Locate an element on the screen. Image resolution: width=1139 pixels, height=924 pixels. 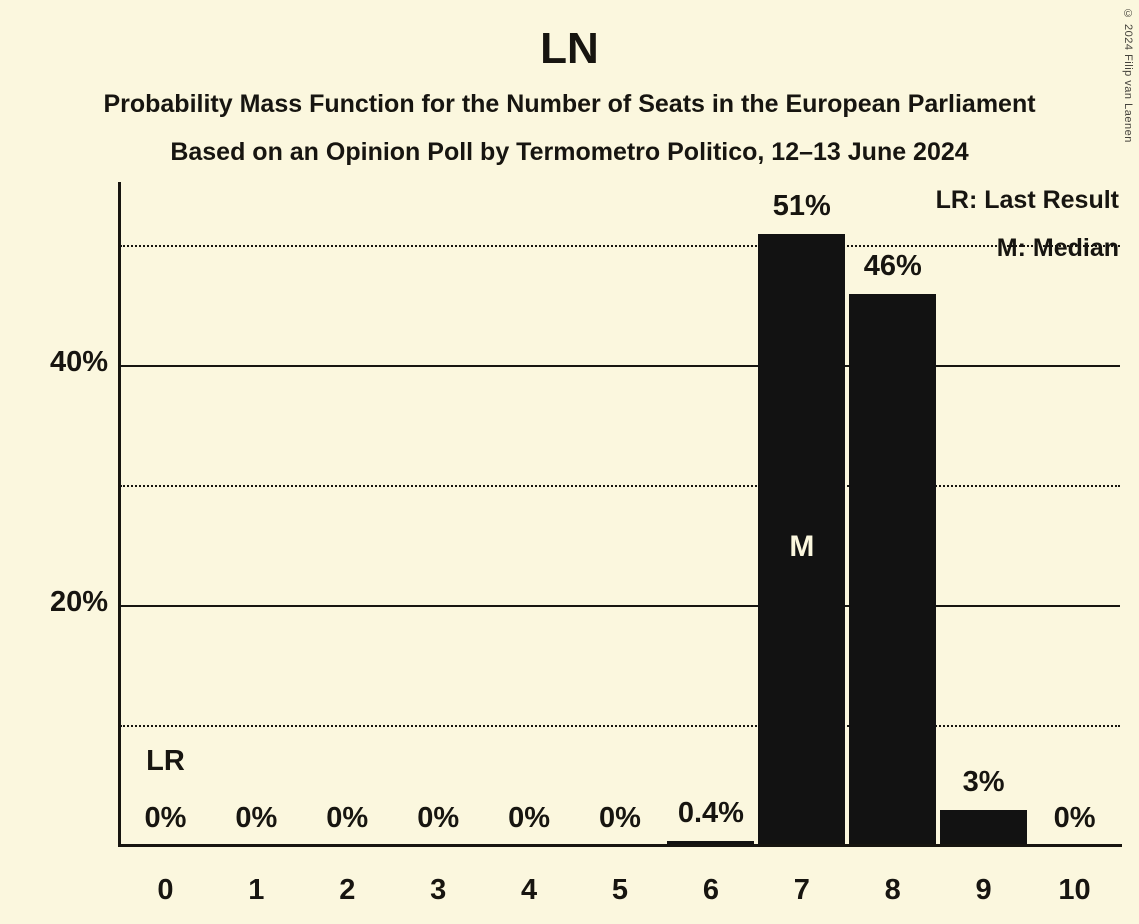
x-tick-label-2: 2 is located at coordinates (347, 890).